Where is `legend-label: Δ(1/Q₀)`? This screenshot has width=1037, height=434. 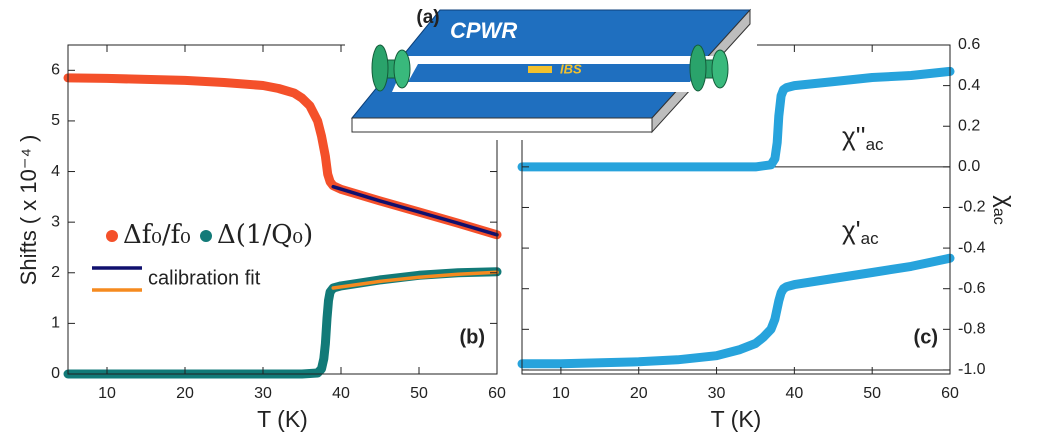 legend-label: Δ(1/Q₀) is located at coordinates (265, 235).